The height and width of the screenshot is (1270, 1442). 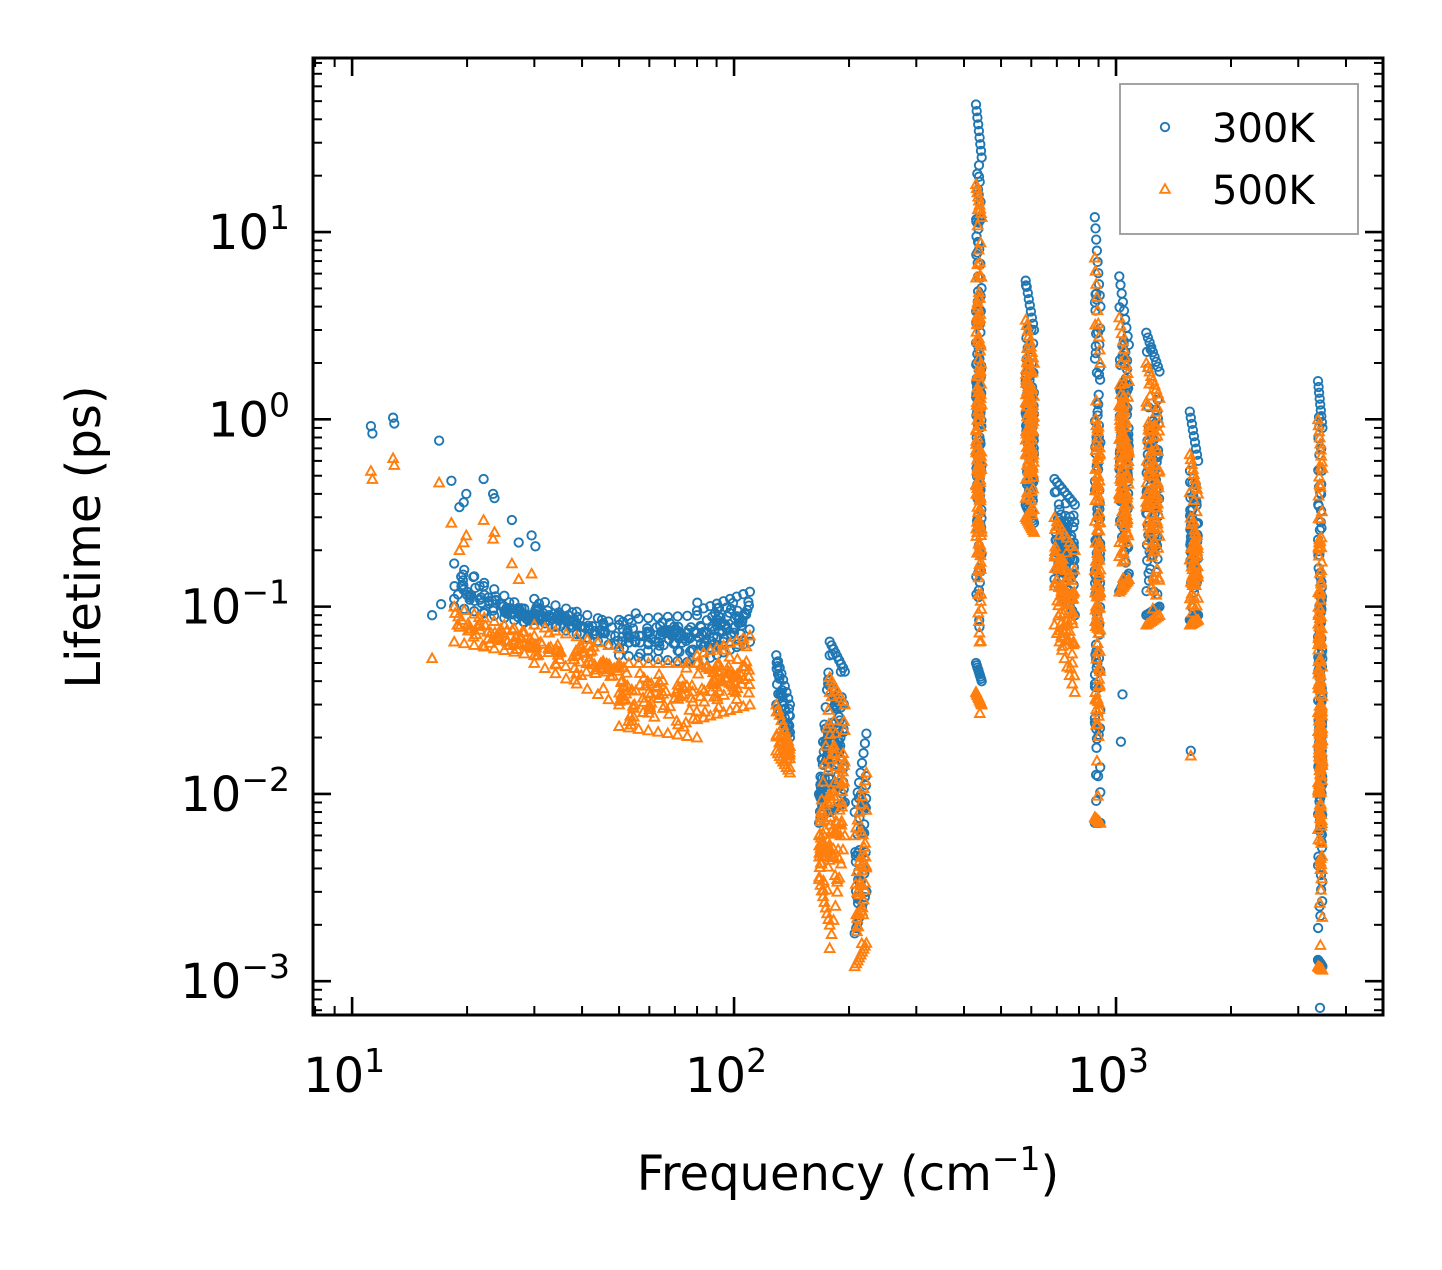 What do you see at coordinates (726, 1072) in the screenshot?
I see `x-tick-label: 10²` at bounding box center [726, 1072].